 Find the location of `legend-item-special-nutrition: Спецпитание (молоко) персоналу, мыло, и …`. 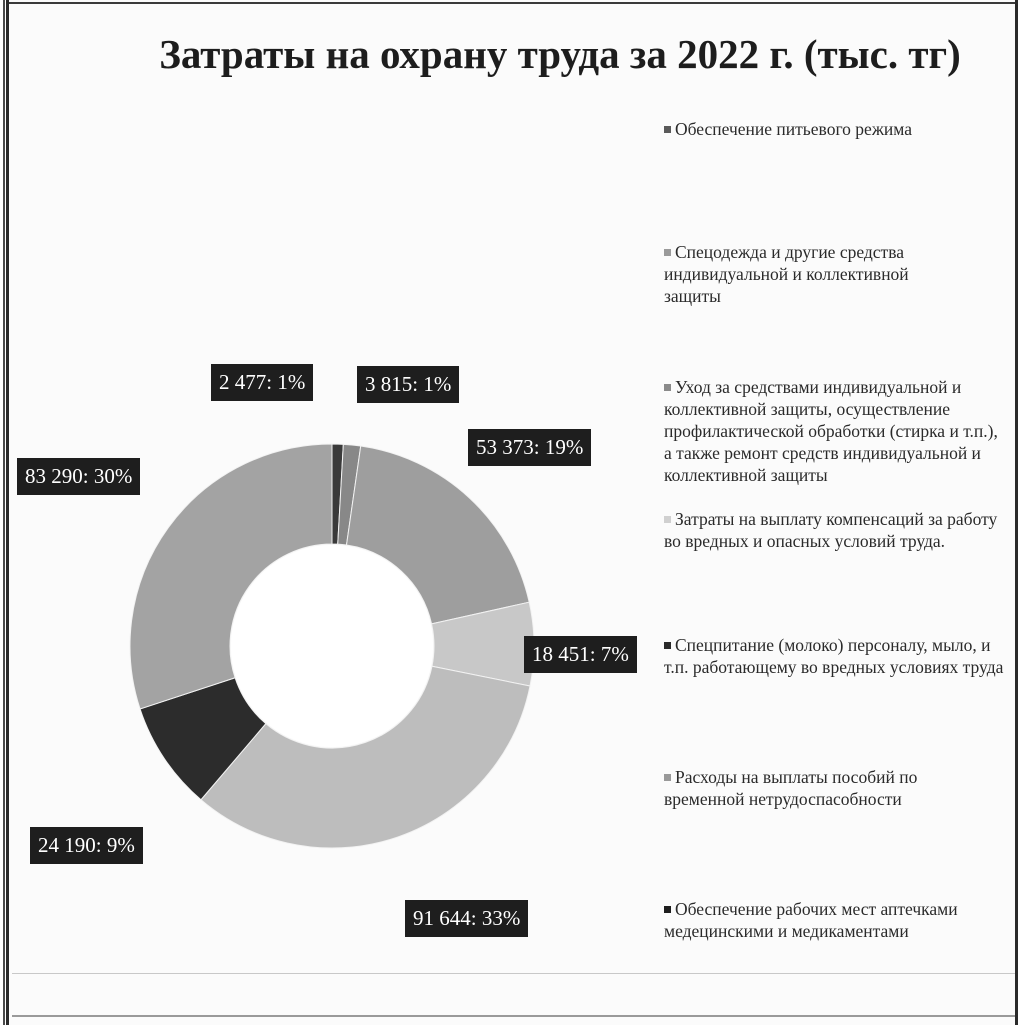

legend-item-special-nutrition: Спецпитание (молоко) персоналу, мыло, и … is located at coordinates (840, 656).